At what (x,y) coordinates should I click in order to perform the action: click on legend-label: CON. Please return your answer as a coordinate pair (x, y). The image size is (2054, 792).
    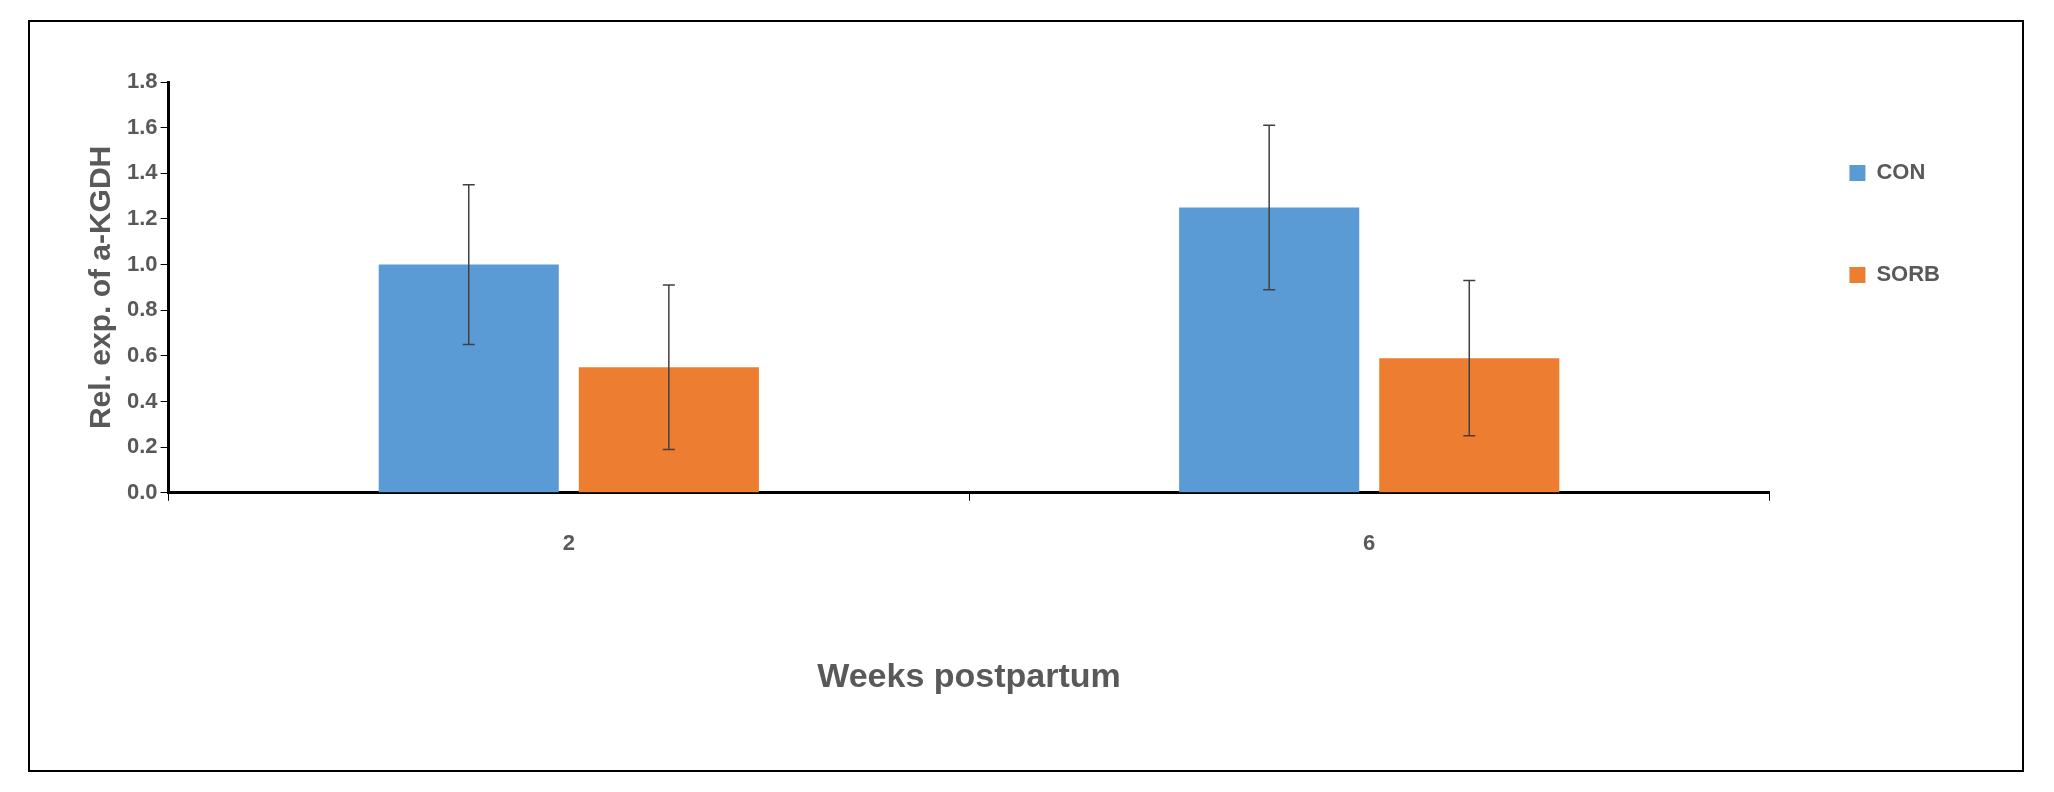
    Looking at the image, I should click on (1901, 172).